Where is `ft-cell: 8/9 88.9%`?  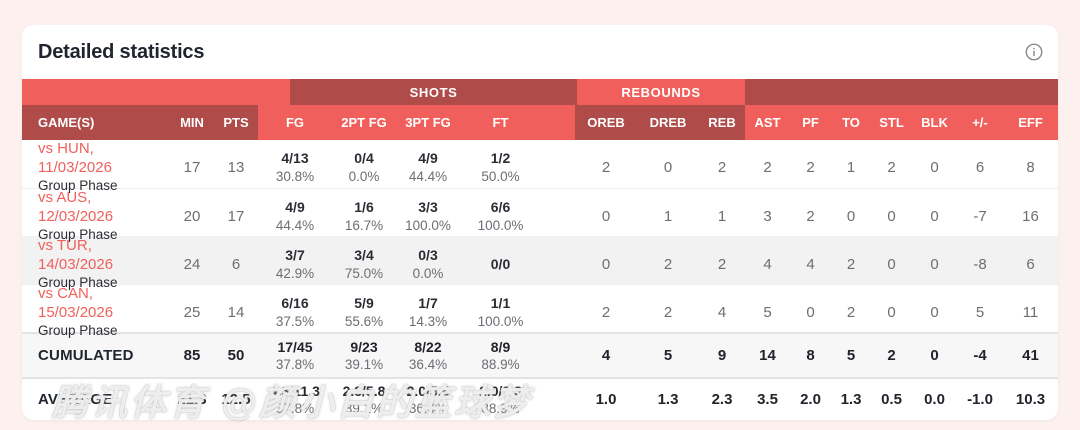 ft-cell: 8/9 88.9% is located at coordinates (500, 355).